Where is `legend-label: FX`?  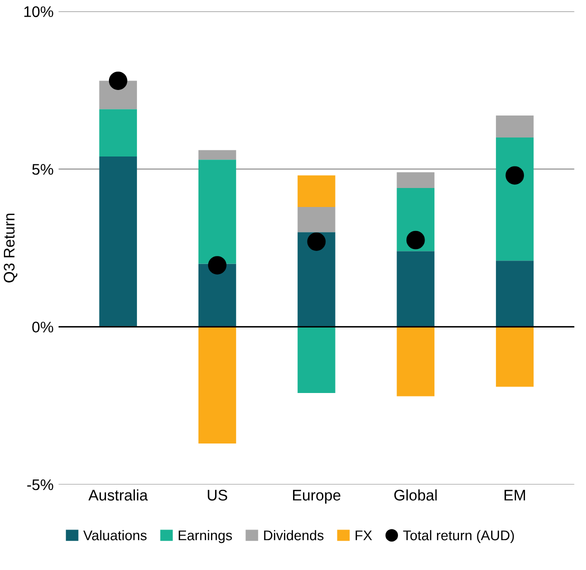 legend-label: FX is located at coordinates (364, 535).